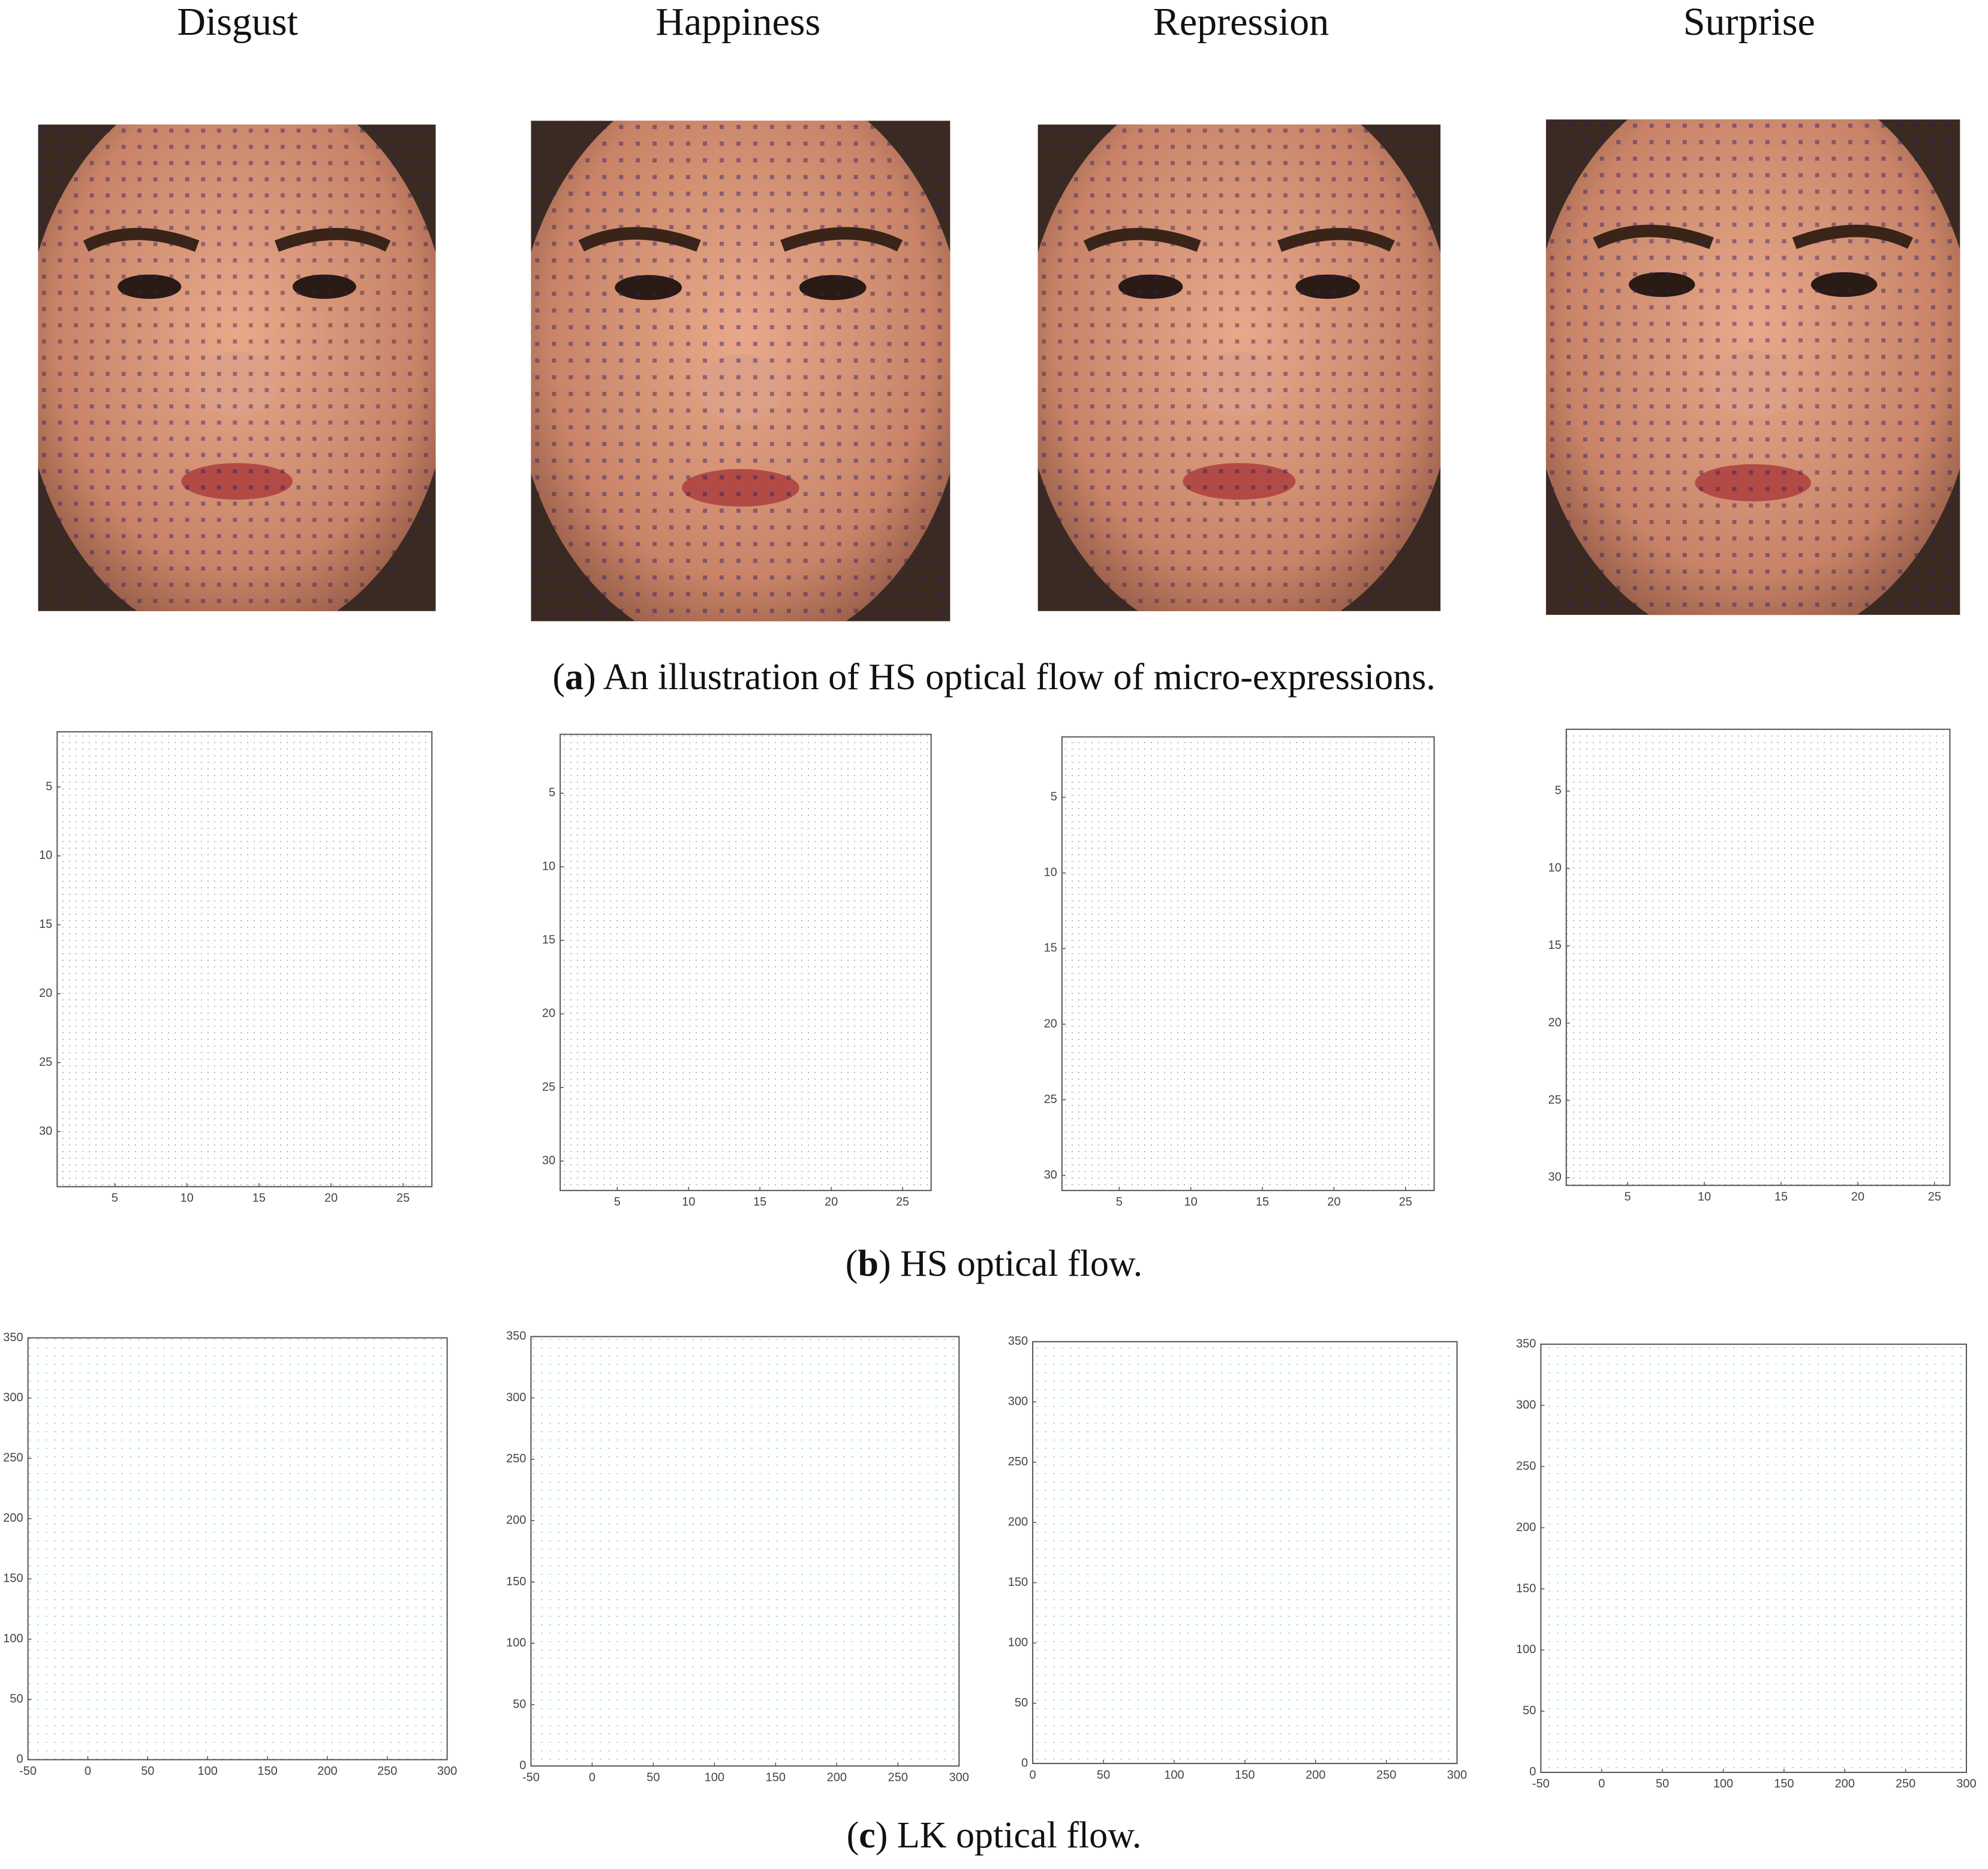 The image size is (1988, 1869). I want to click on column-title: Disgust, so click(237, 22).